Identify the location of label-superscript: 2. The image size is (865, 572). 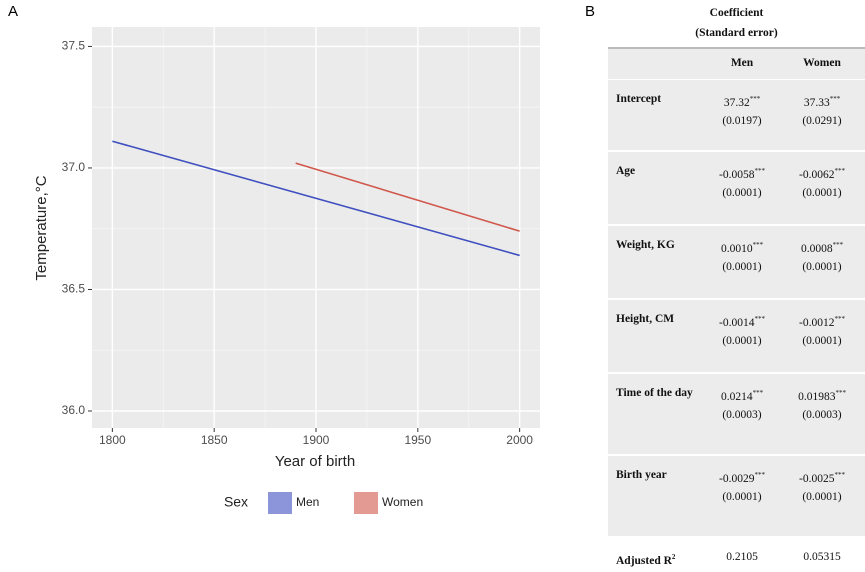
(673, 557).